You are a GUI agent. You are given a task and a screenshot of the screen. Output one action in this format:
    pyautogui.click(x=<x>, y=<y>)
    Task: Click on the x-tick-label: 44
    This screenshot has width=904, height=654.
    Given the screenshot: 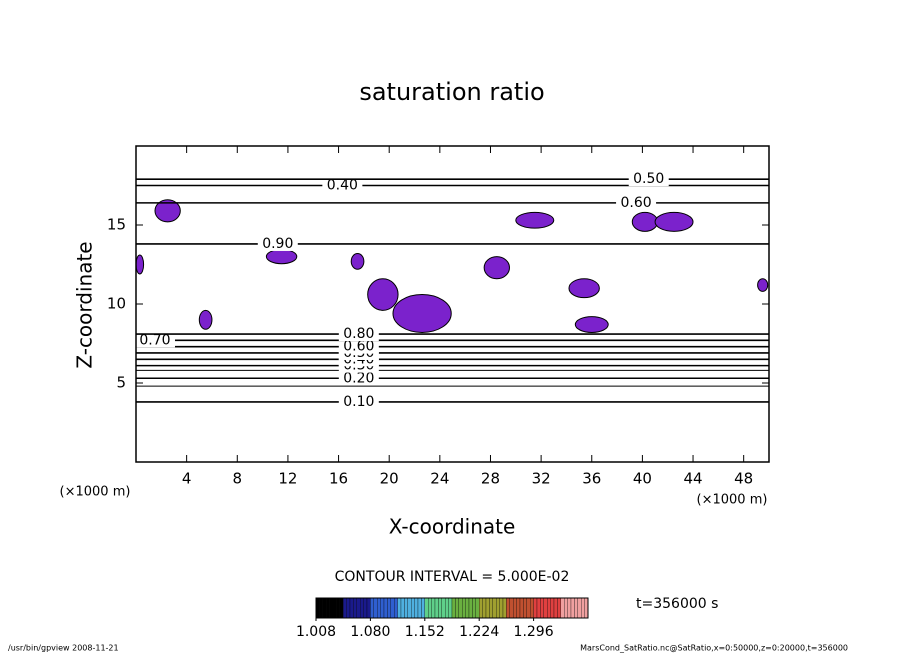 What is the action you would take?
    pyautogui.click(x=692, y=479)
    